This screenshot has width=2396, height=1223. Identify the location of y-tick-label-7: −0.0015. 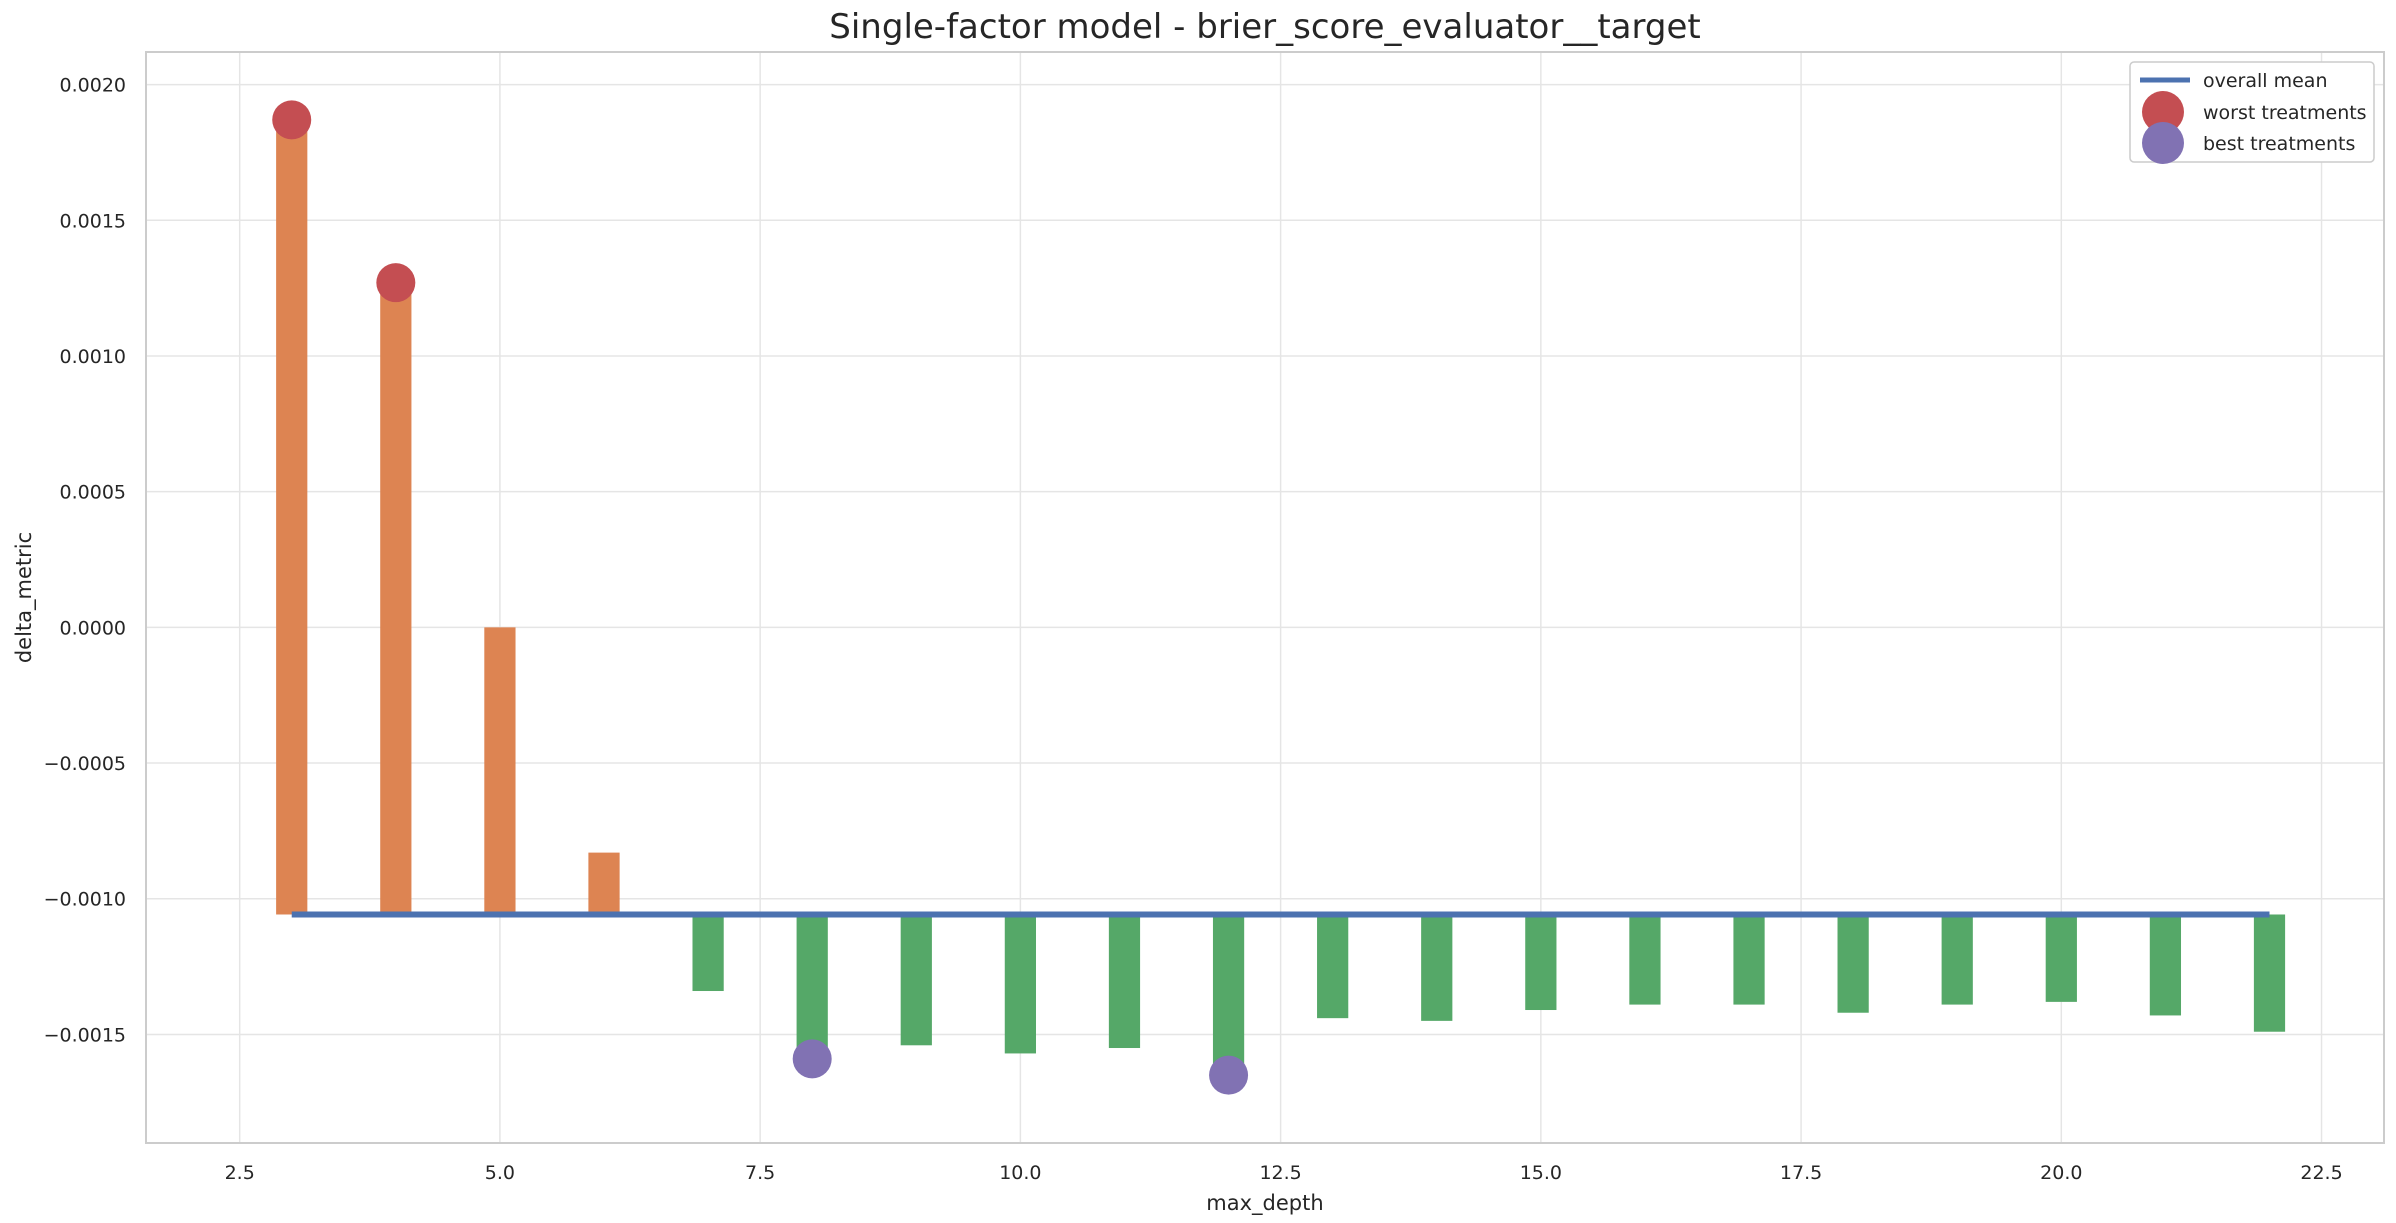
(85, 1035).